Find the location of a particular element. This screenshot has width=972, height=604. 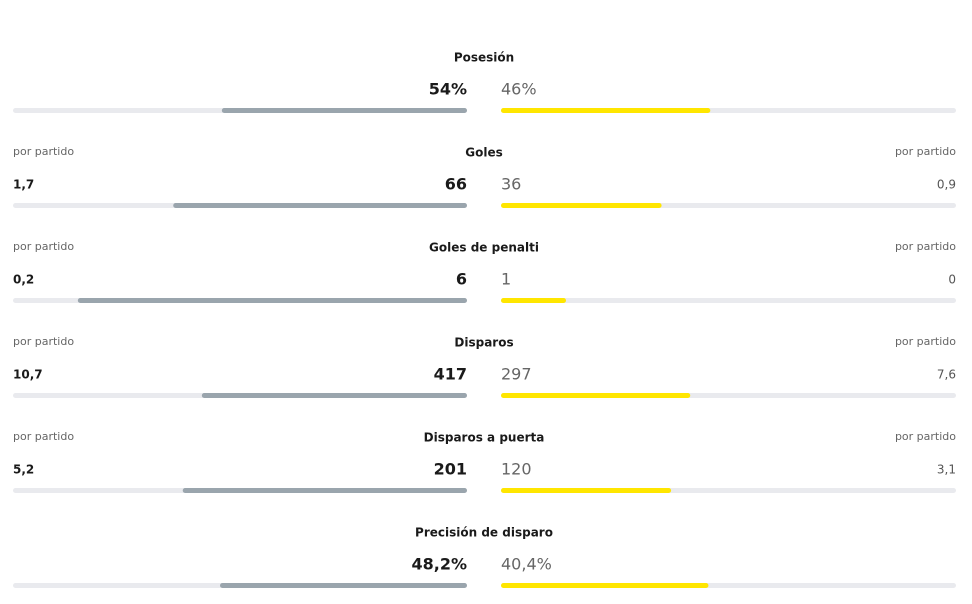

away-per-match: 3,1 is located at coordinates (946, 470).